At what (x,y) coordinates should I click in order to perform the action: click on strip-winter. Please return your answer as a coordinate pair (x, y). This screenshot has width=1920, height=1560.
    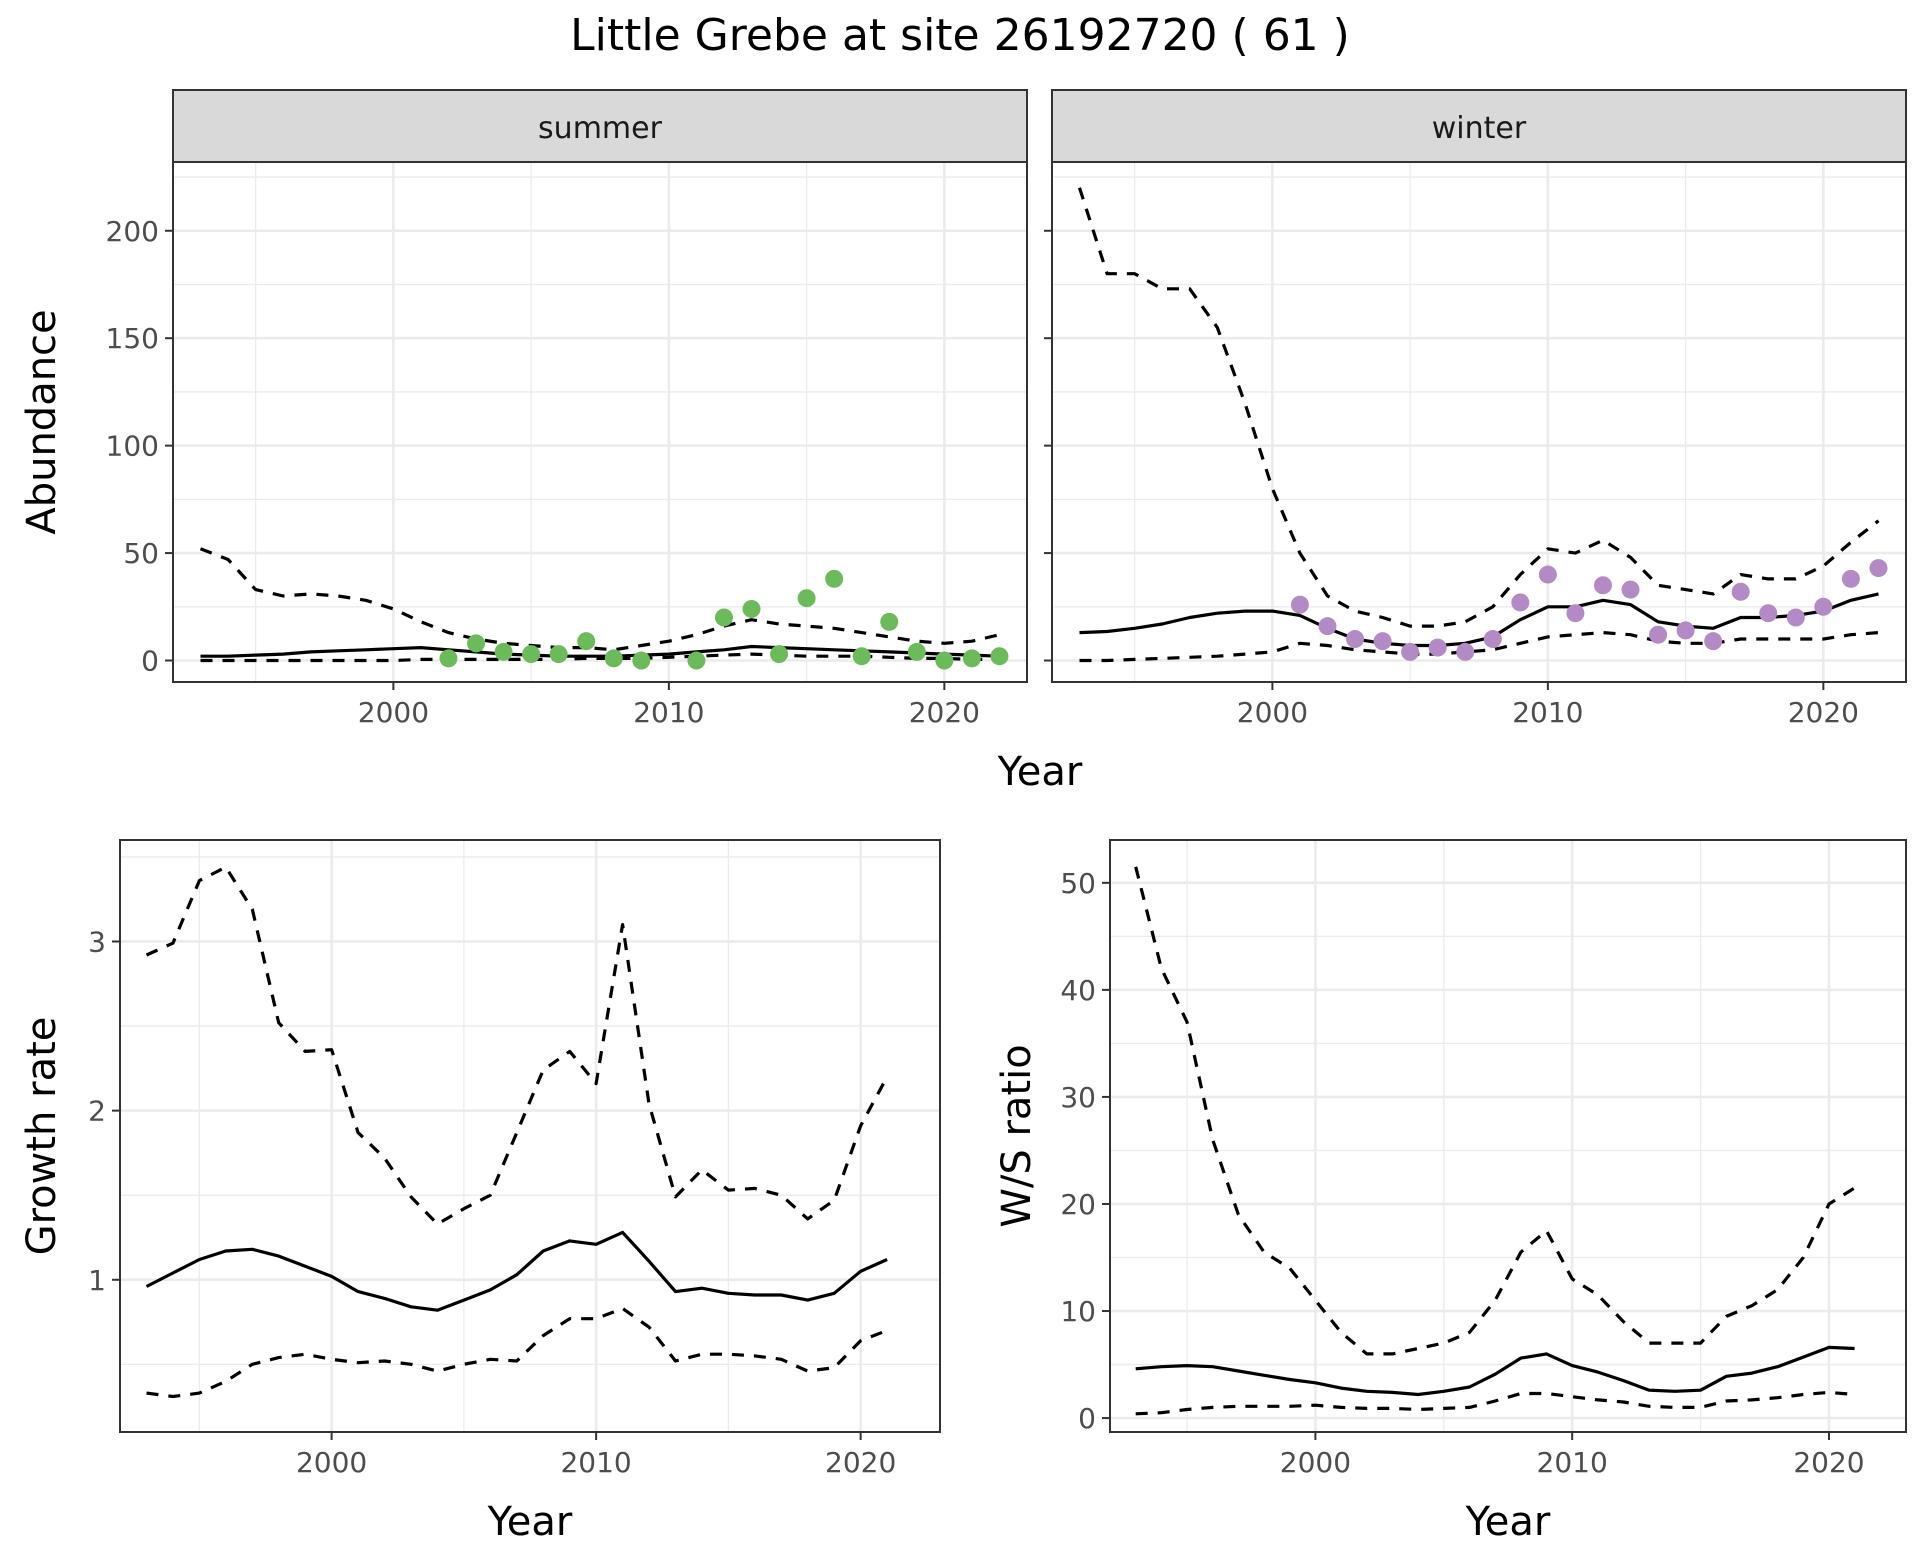
    Looking at the image, I should click on (1479, 126).